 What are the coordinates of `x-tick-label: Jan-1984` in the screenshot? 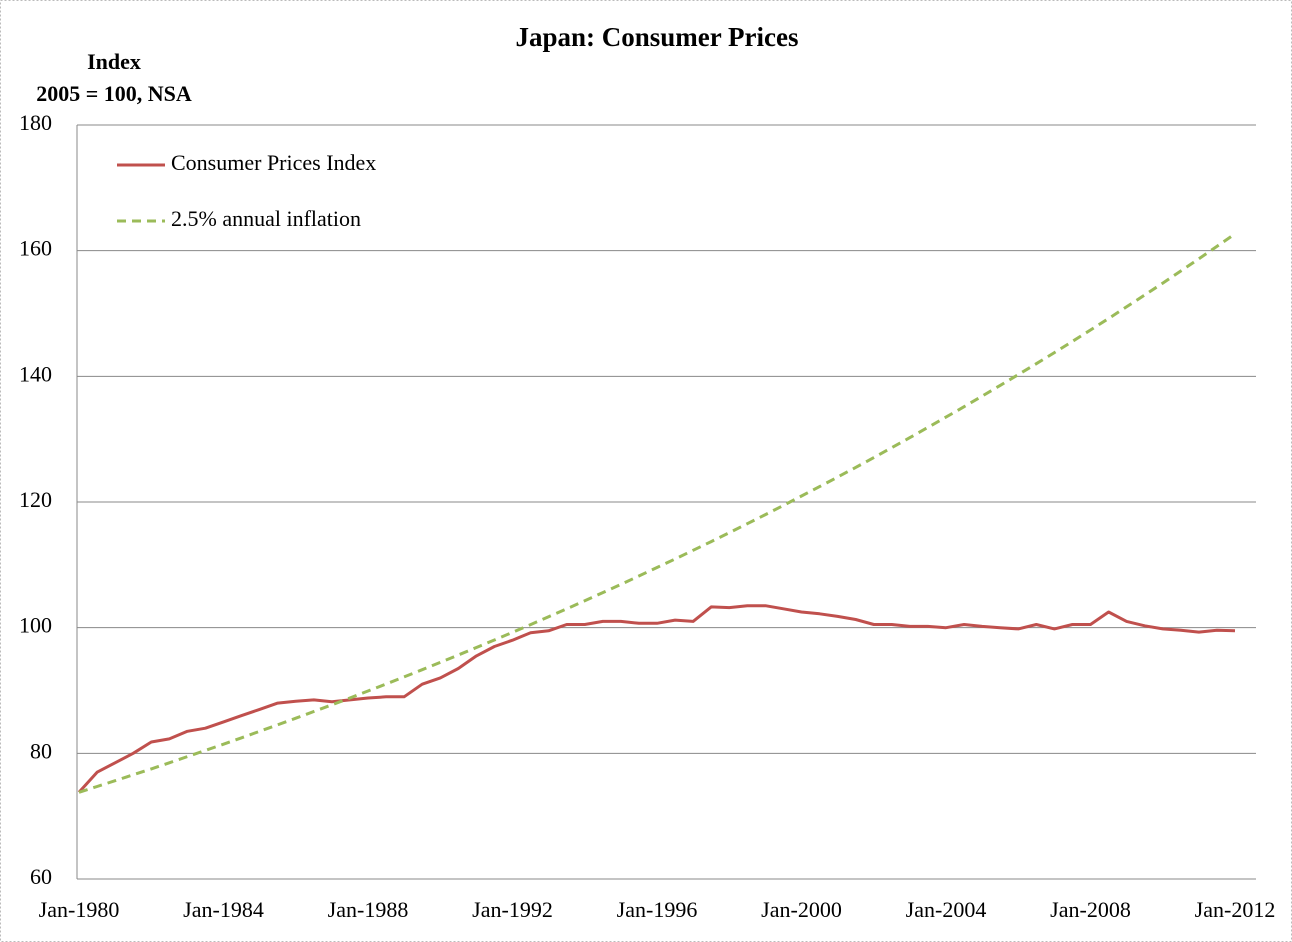 It's located at (223, 909).